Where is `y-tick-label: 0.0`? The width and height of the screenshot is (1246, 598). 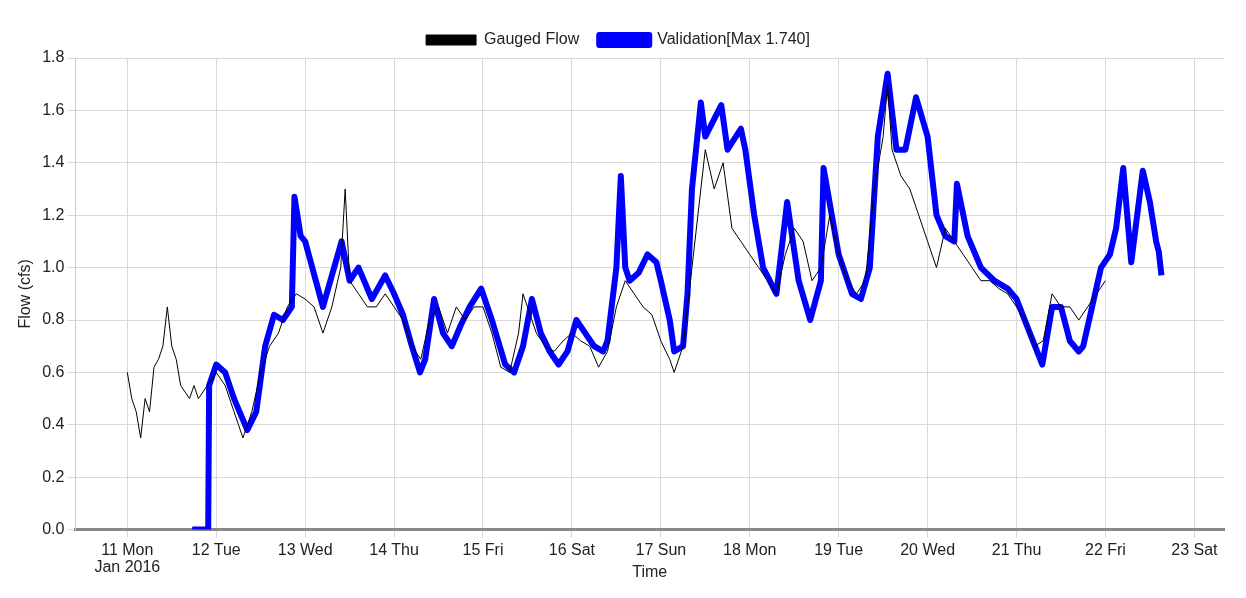
y-tick-label: 0.0 is located at coordinates (53, 529).